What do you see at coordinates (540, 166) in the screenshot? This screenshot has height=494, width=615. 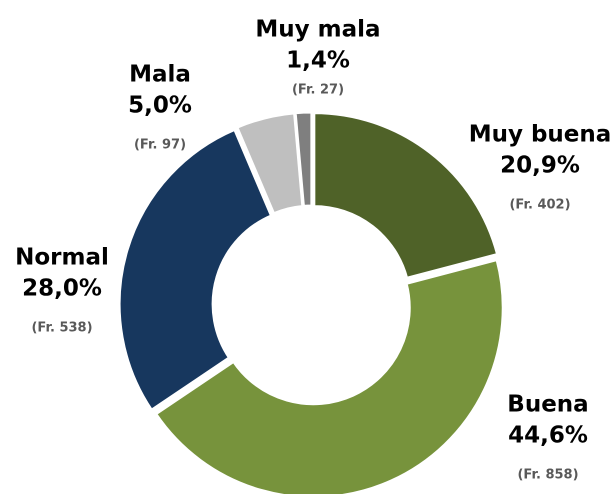 I see `slice-percent: 20,9%` at bounding box center [540, 166].